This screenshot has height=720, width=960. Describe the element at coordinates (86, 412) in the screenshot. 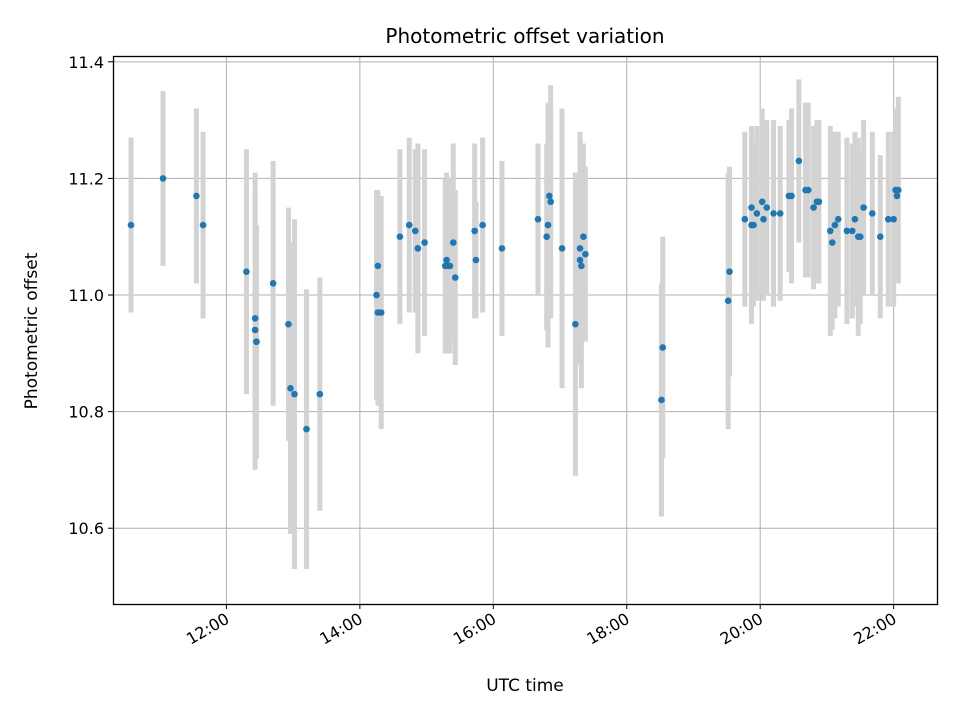

I see `y-tick-label: 10.8` at that location.